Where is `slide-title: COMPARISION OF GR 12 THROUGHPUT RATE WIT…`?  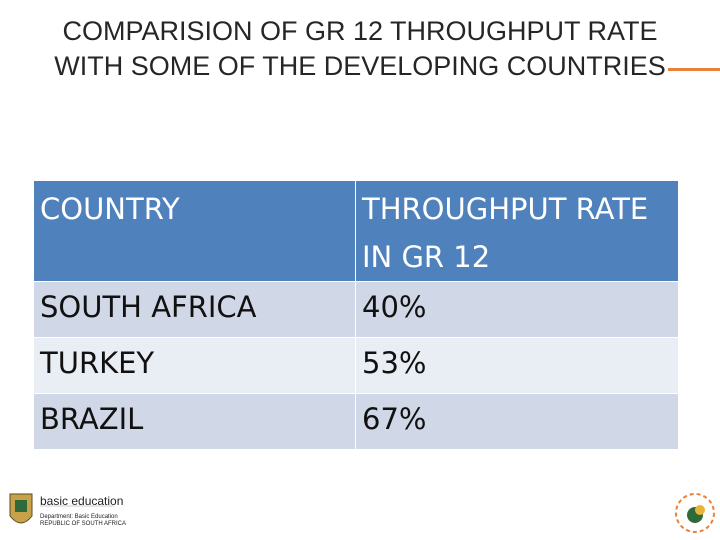
slide-title: COMPARISION OF GR 12 THROUGHPUT RATE WIT… is located at coordinates (360, 49).